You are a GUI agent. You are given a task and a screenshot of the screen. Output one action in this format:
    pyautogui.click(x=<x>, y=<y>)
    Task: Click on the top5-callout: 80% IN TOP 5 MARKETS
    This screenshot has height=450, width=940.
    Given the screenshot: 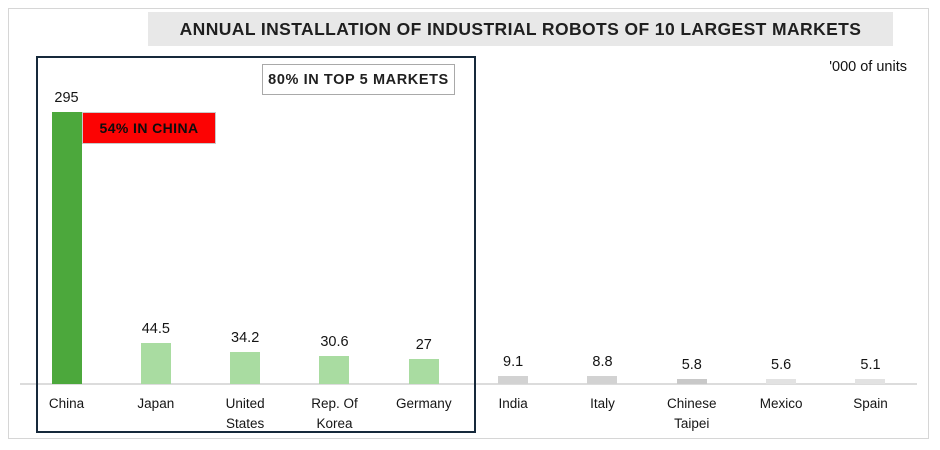 What is the action you would take?
    pyautogui.click(x=358, y=79)
    